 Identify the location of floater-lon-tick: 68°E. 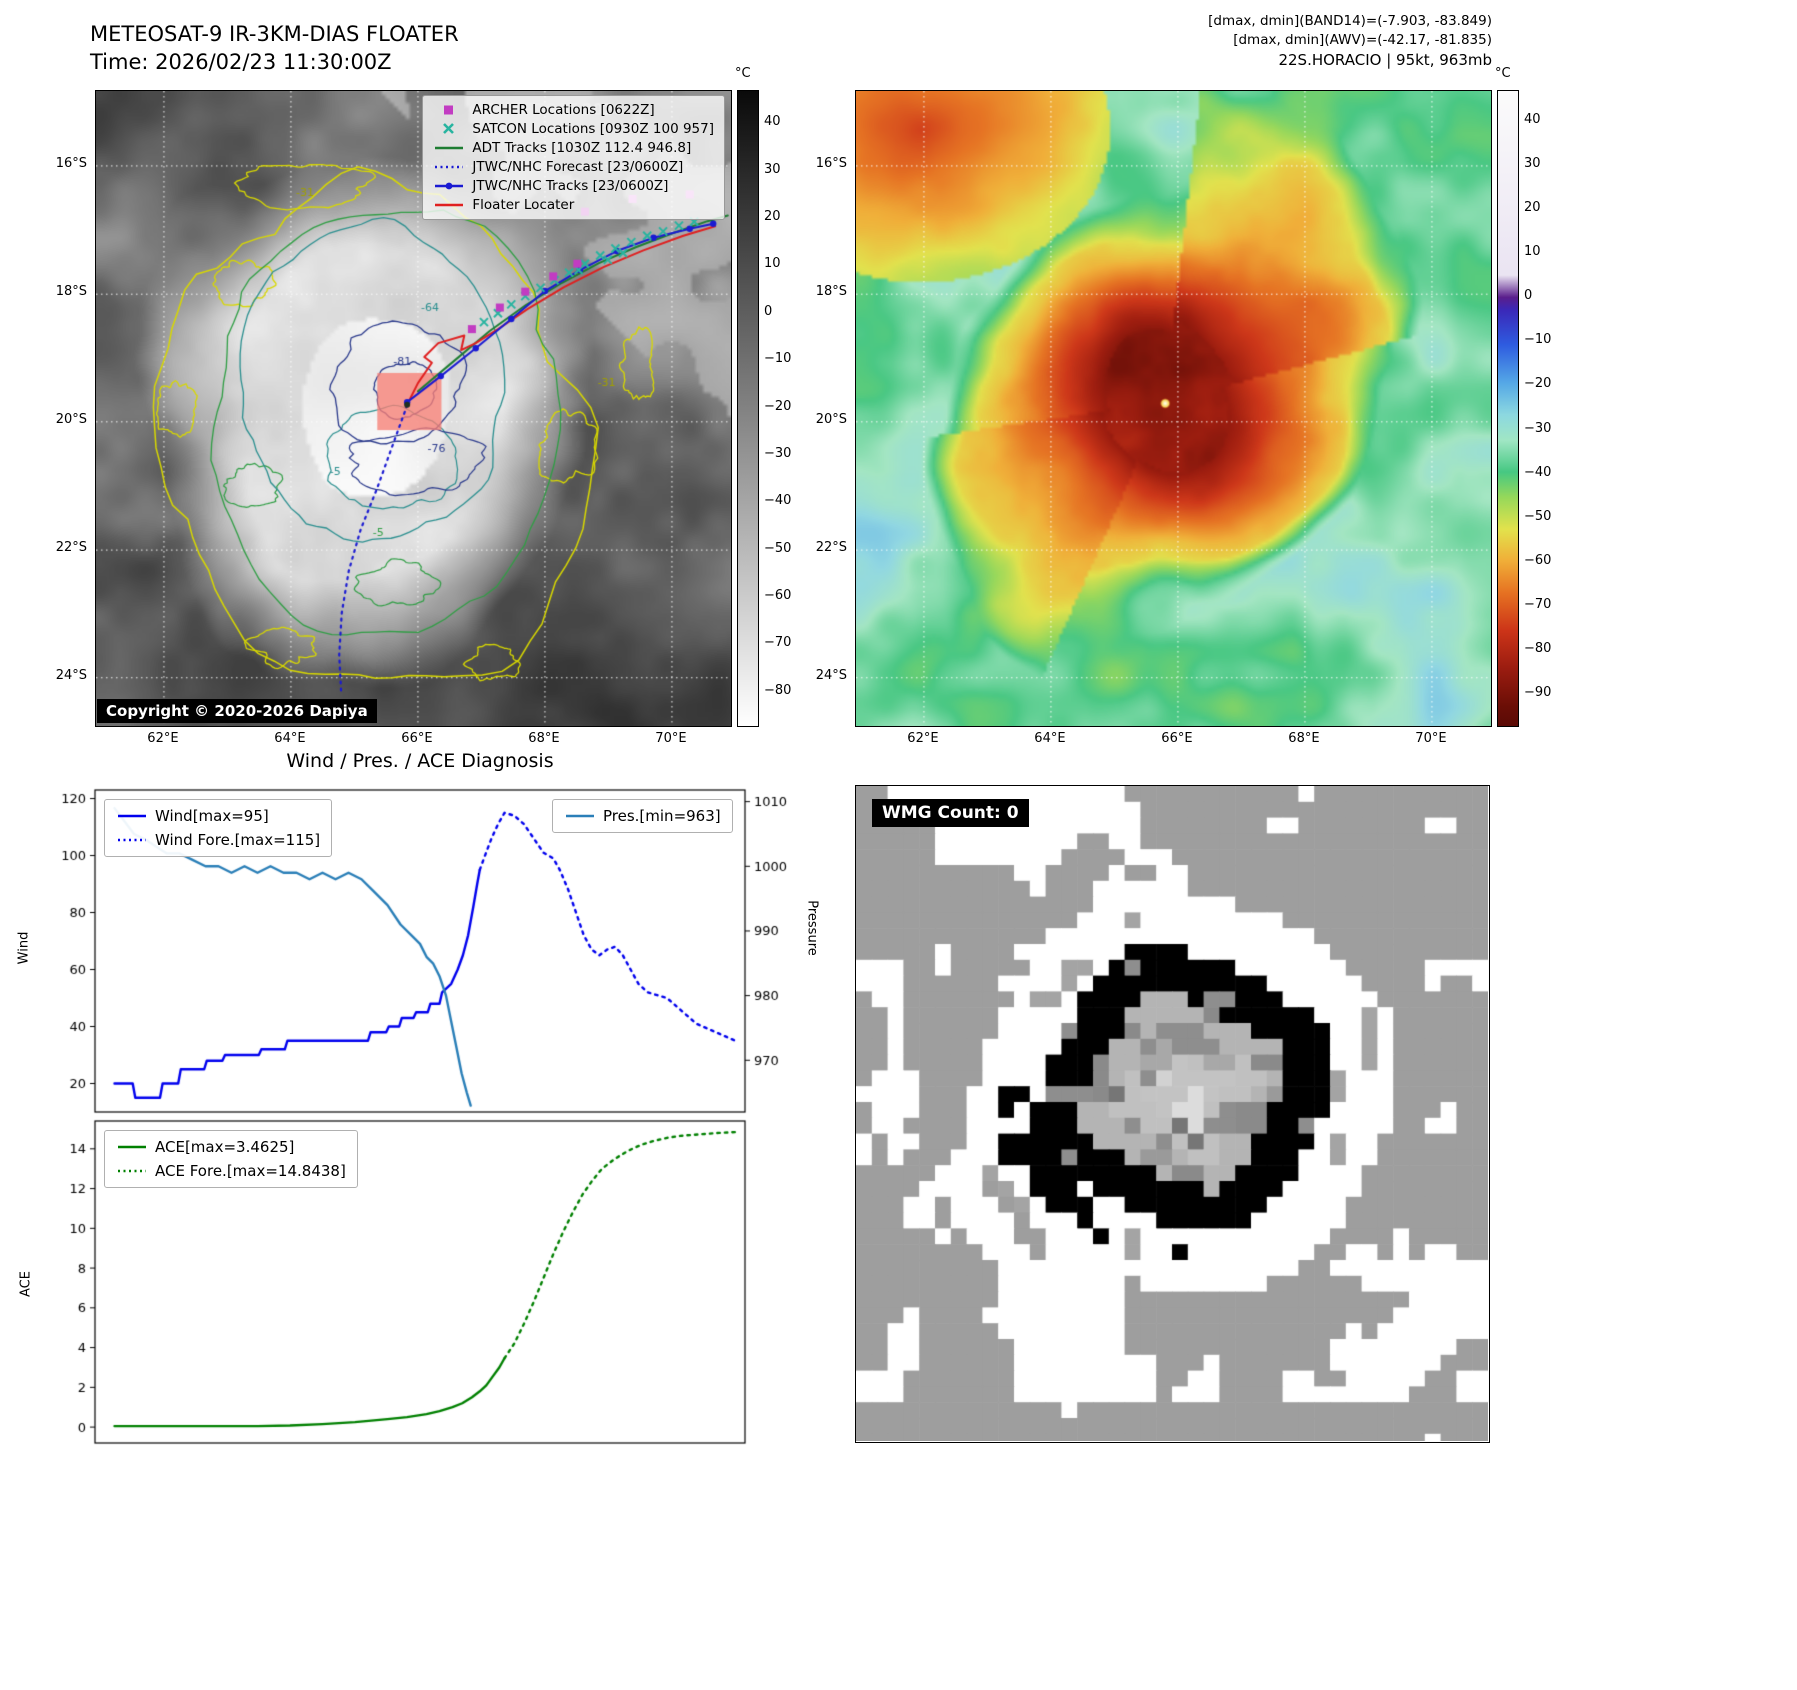
(544, 738).